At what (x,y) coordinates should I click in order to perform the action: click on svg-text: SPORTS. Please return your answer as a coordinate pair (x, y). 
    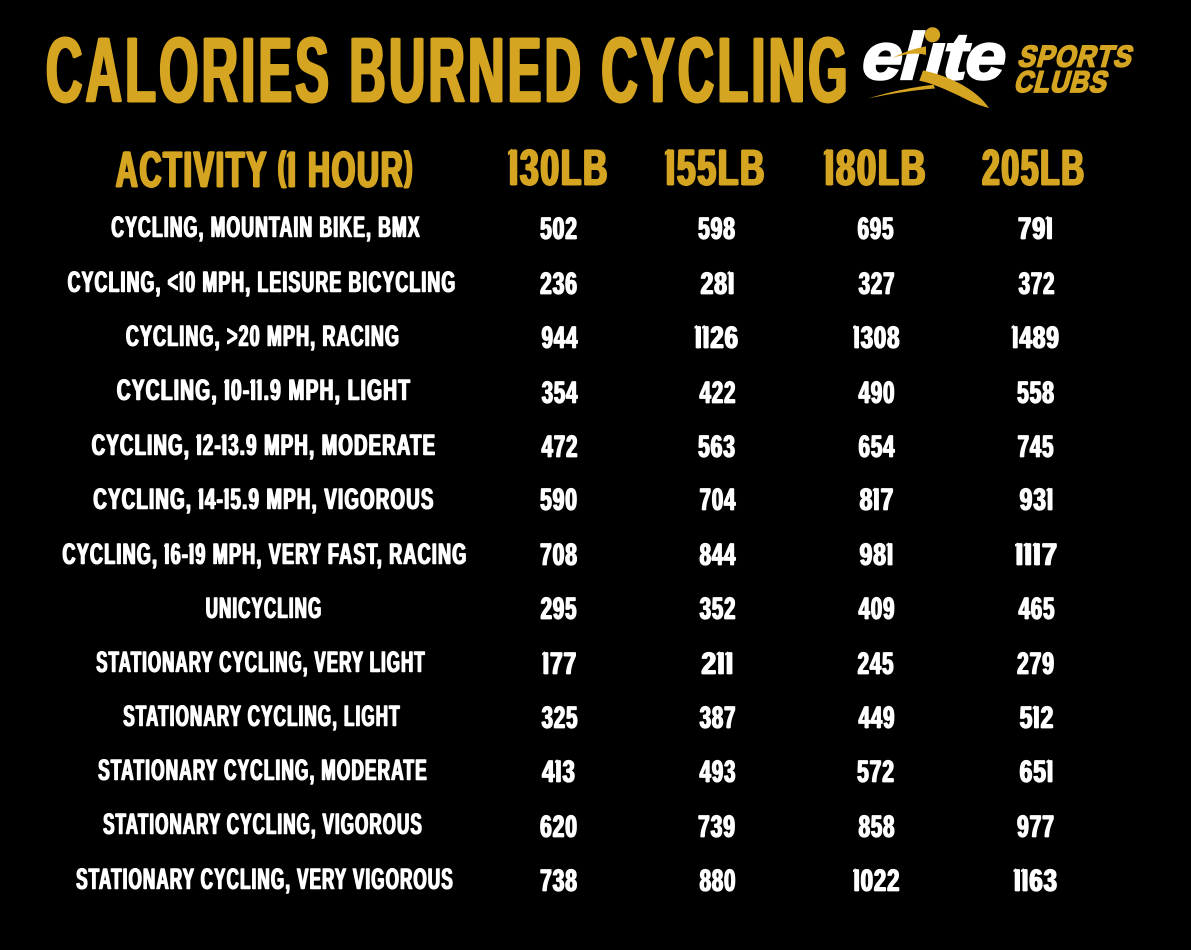
    Looking at the image, I should click on (1076, 56).